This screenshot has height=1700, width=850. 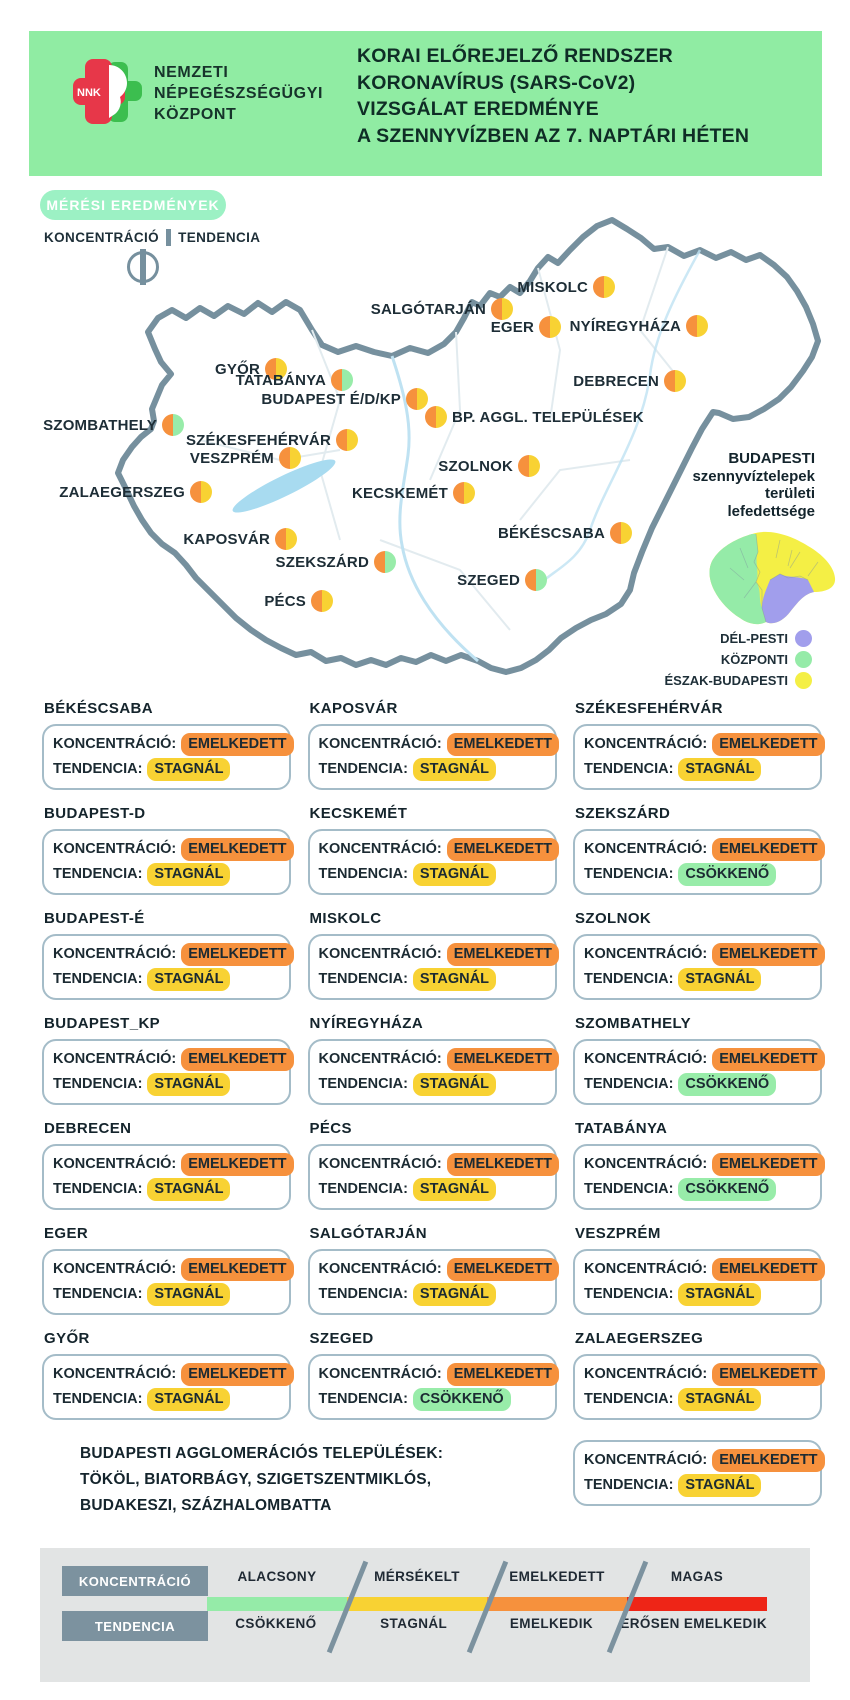 I want to click on map-city-kaposvar: KAPOSVÁR, so click(x=240, y=539).